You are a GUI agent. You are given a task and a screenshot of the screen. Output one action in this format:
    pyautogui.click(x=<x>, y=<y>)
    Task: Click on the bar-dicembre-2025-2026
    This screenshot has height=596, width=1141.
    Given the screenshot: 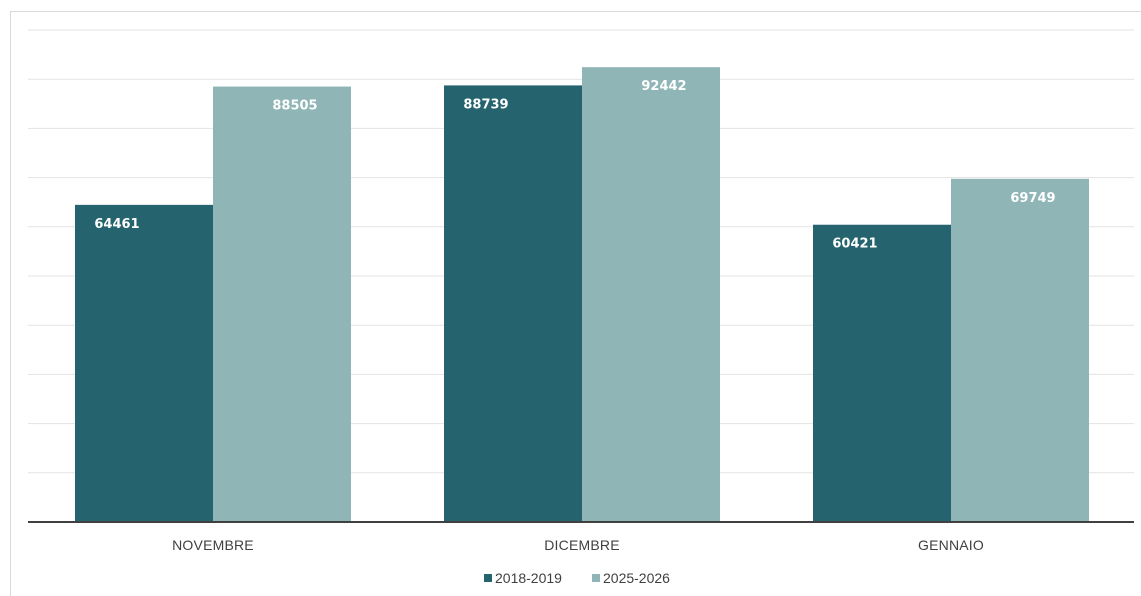 What is the action you would take?
    pyautogui.click(x=651, y=294)
    